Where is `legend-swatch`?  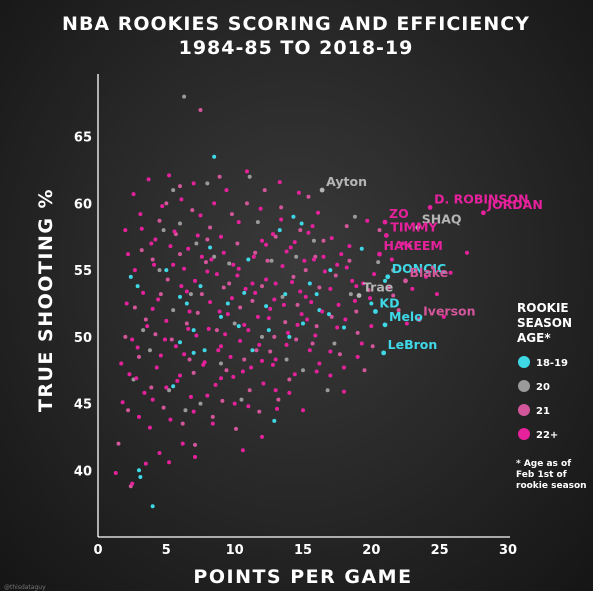 legend-swatch is located at coordinates (524, 386).